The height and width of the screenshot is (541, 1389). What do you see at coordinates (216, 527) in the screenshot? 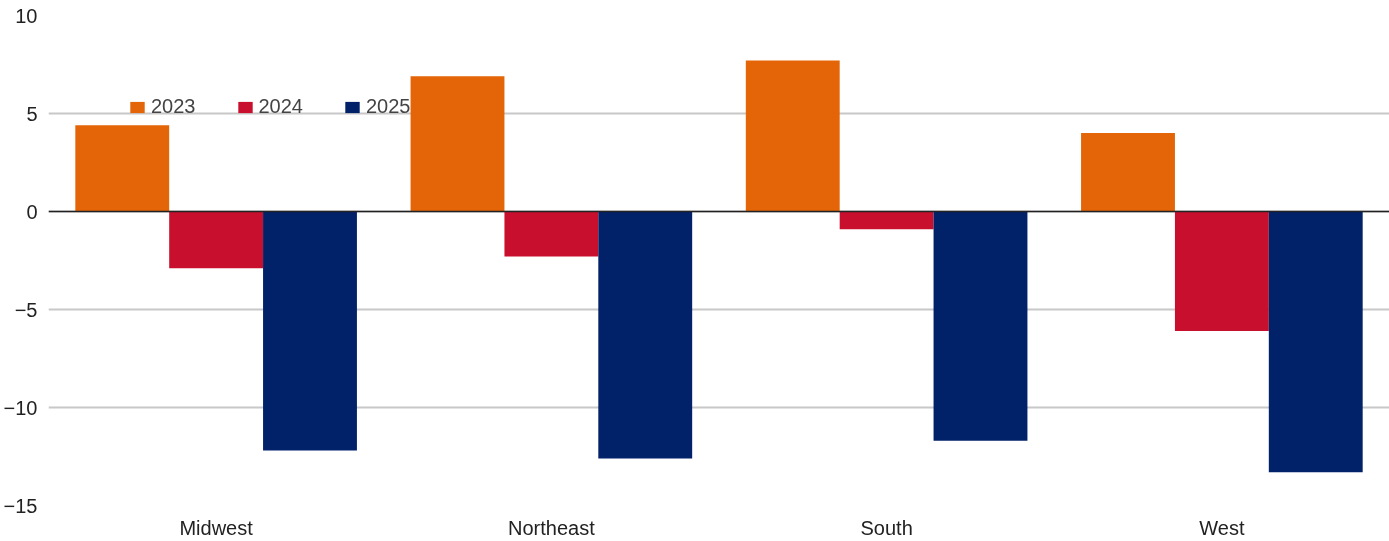
I see `x-tick-label: Midwest` at bounding box center [216, 527].